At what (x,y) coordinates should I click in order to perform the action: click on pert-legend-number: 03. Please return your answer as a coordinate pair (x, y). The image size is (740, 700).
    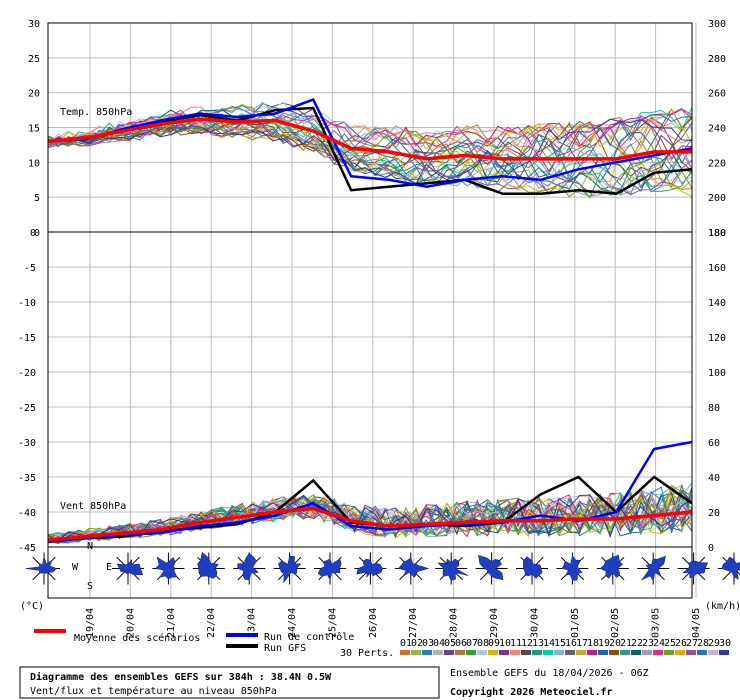
    Looking at the image, I should click on (428, 643).